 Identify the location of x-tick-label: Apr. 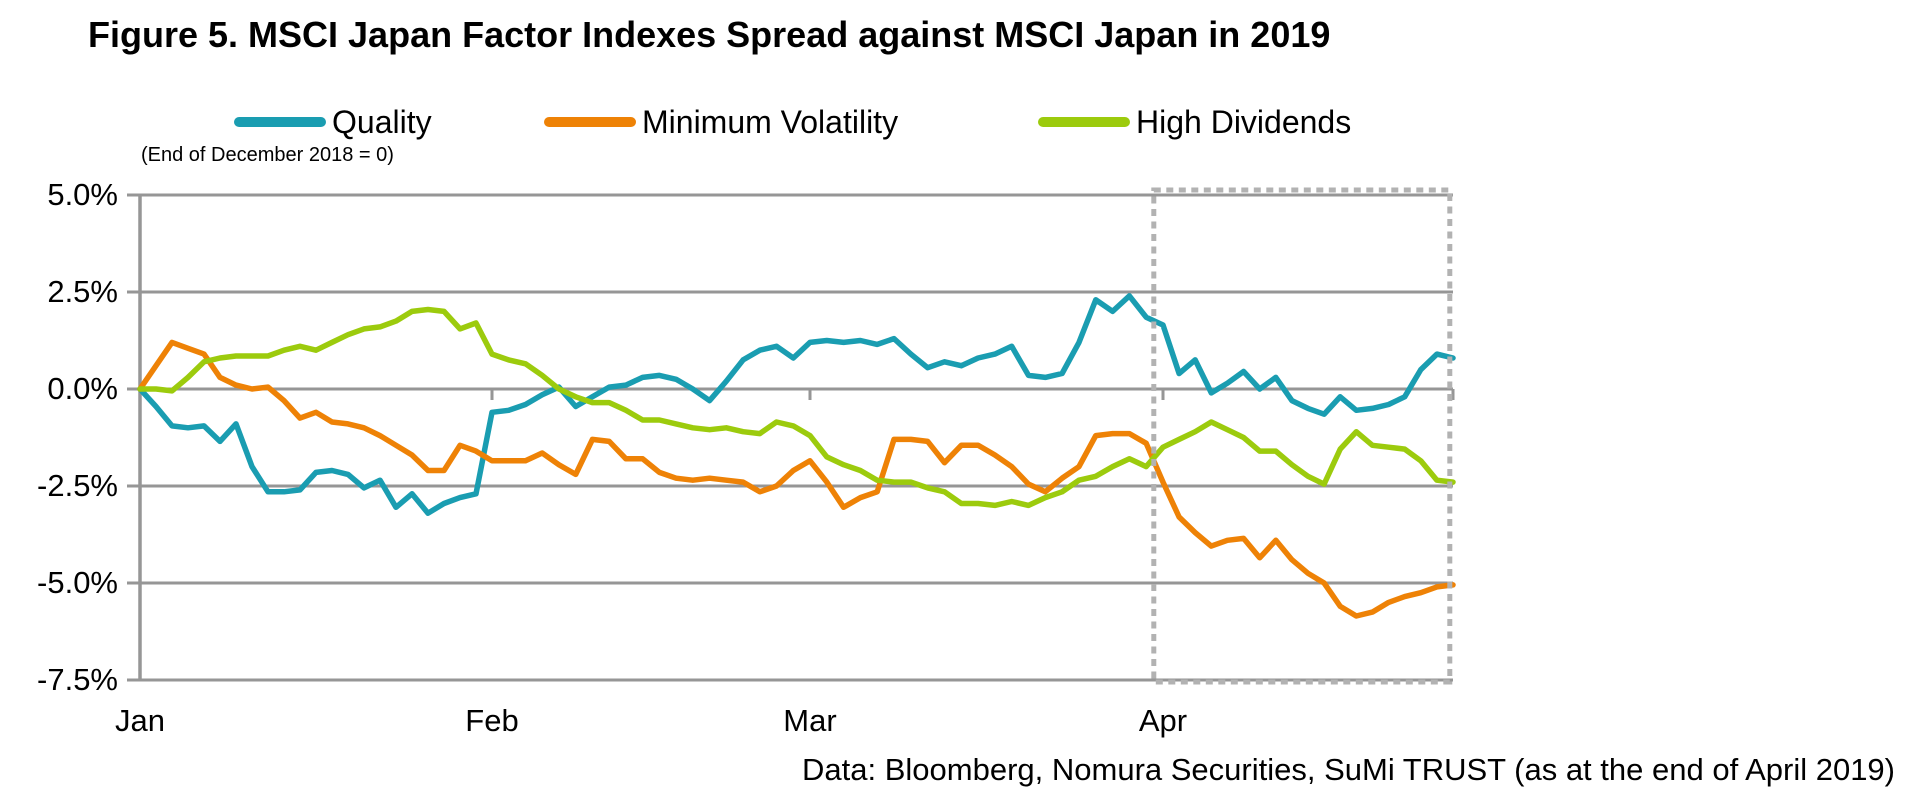
(1163, 720).